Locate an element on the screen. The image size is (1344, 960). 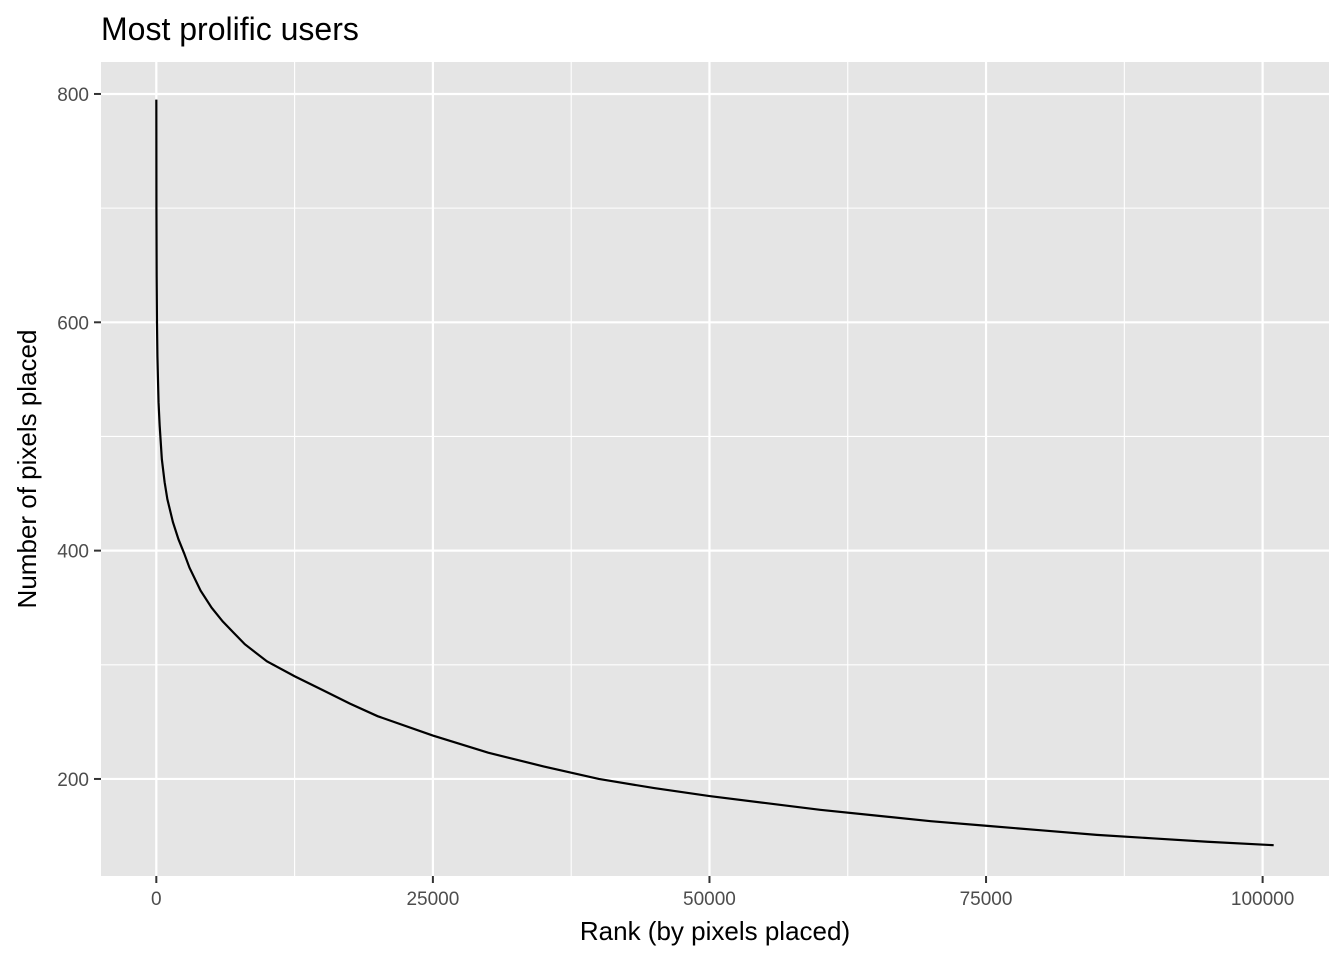
x-axis-title: Rank (by pixels placed) is located at coordinates (715, 931).